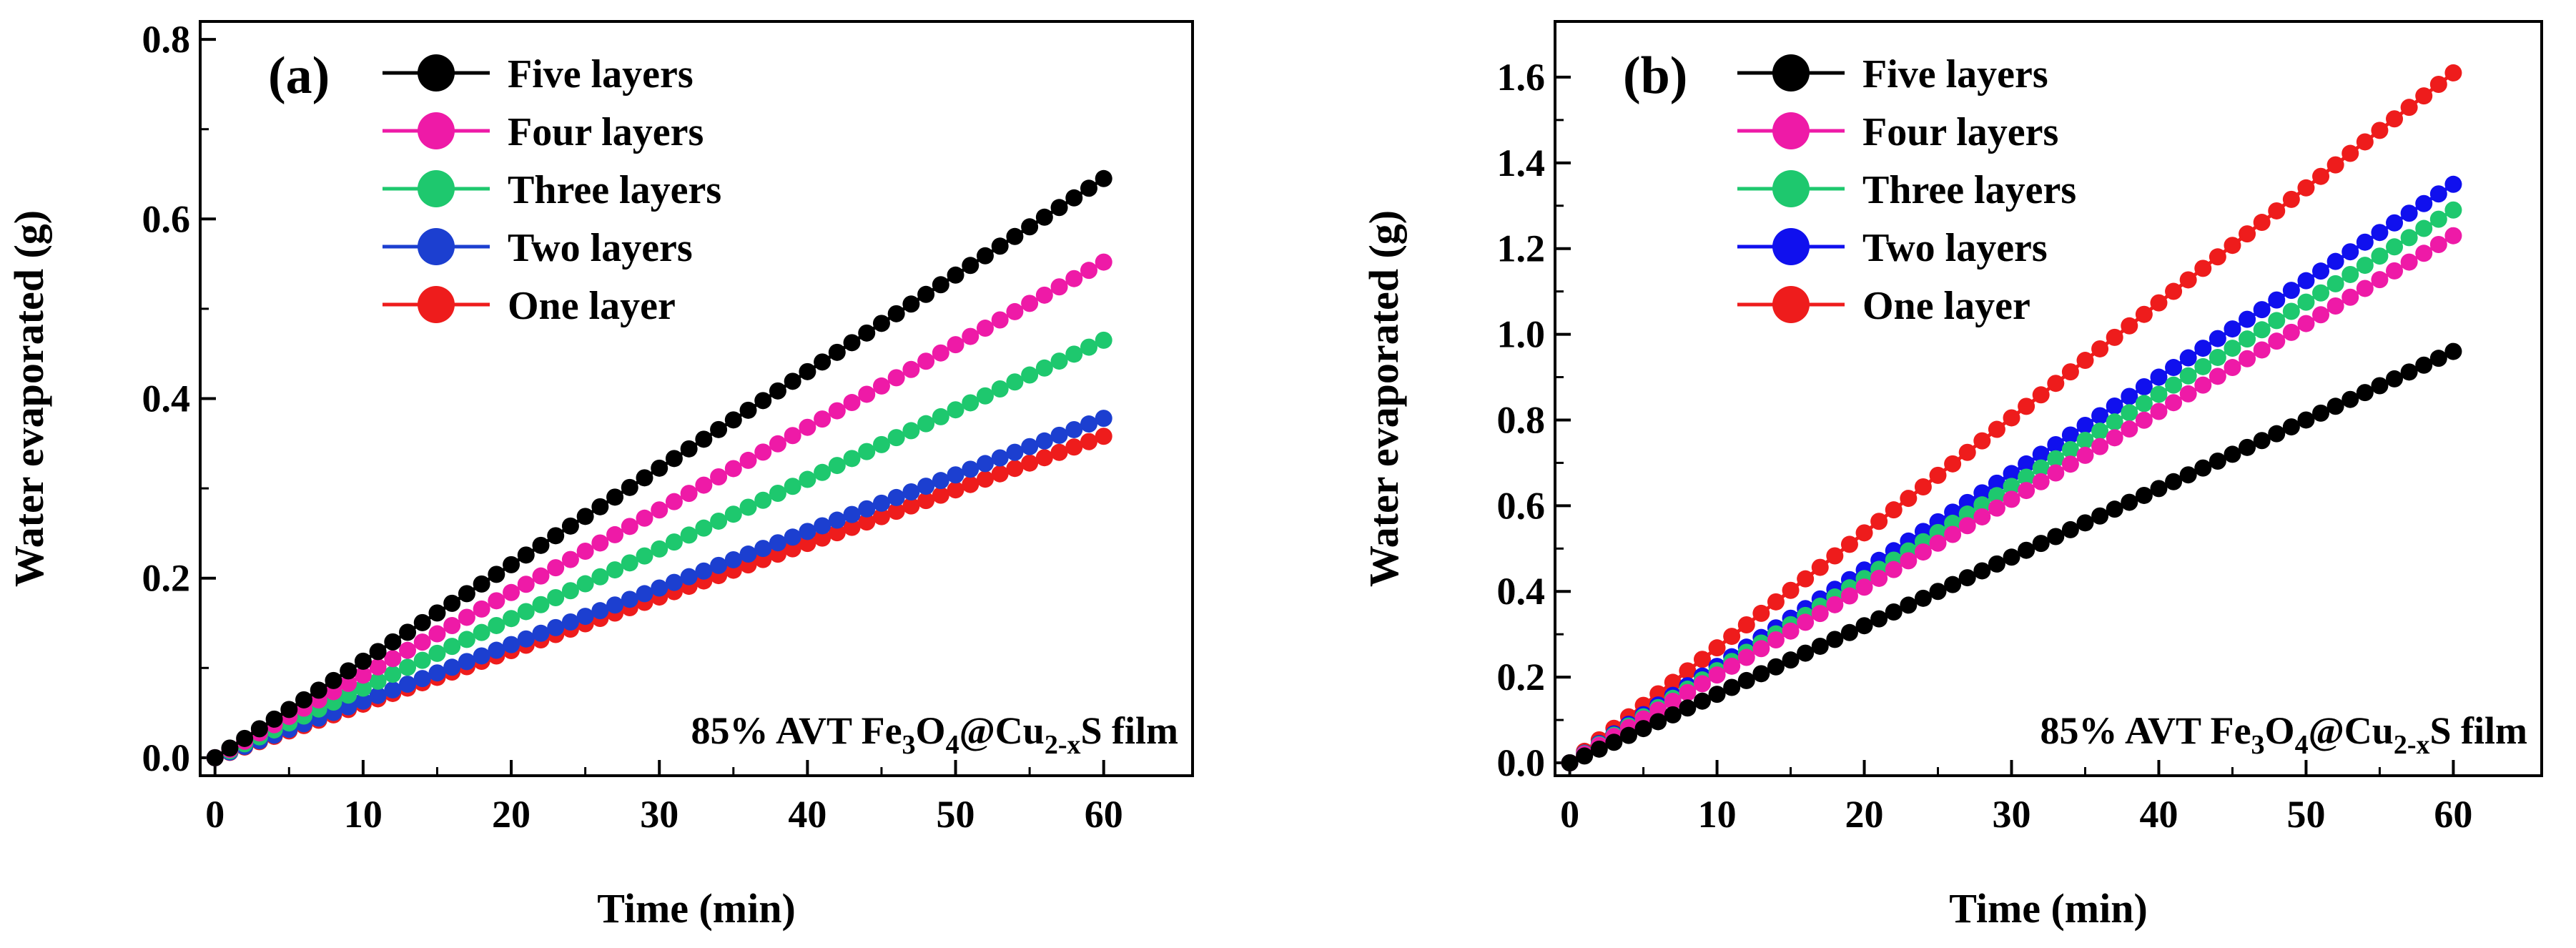 Image resolution: width=2576 pixels, height=948 pixels. What do you see at coordinates (299, 75) in the screenshot?
I see `panel-label: (a)` at bounding box center [299, 75].